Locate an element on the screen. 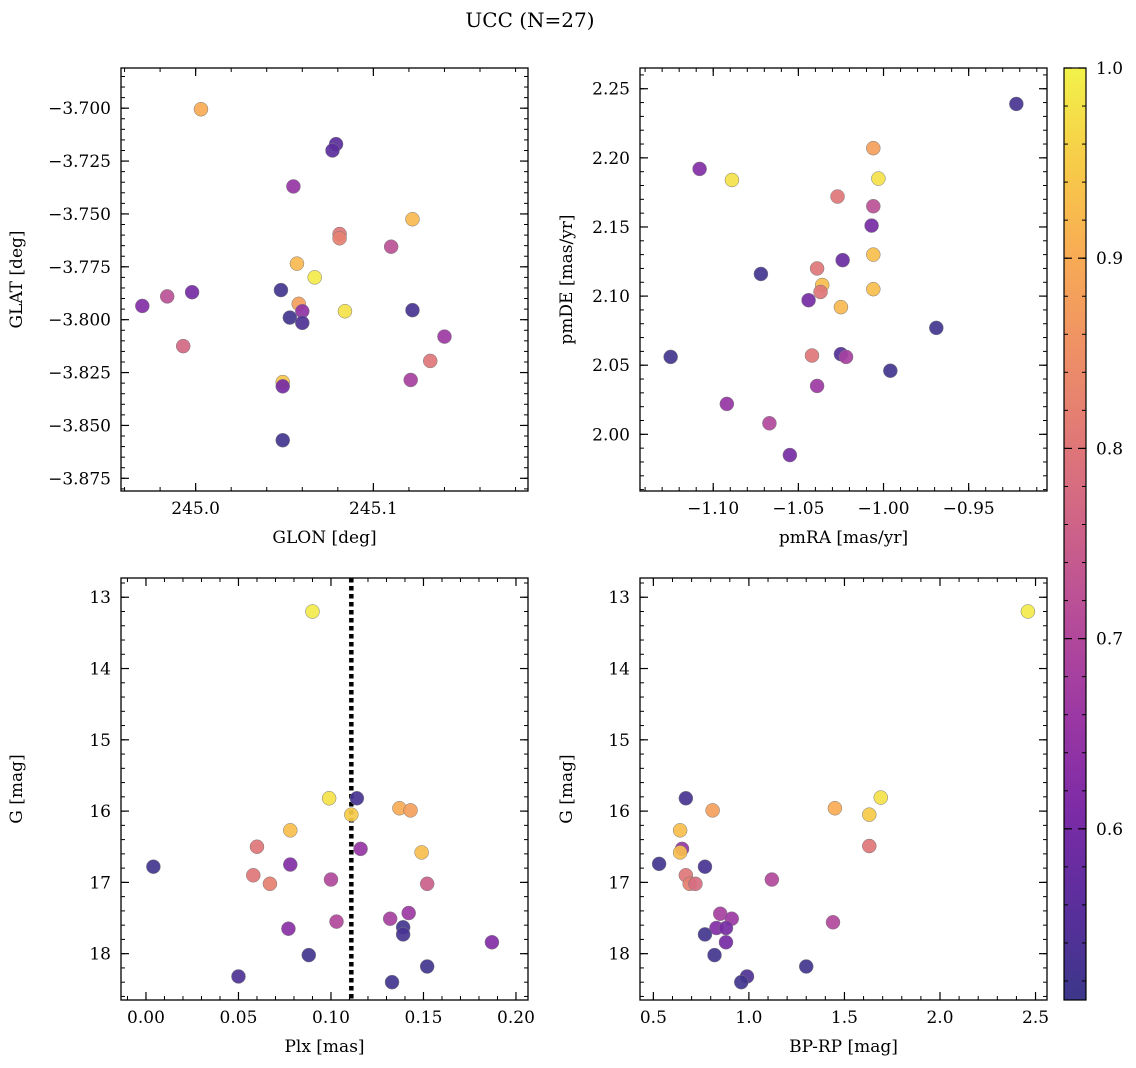 The width and height of the screenshot is (1136, 1068). x-tick-label: 0.5 is located at coordinates (653, 1018).